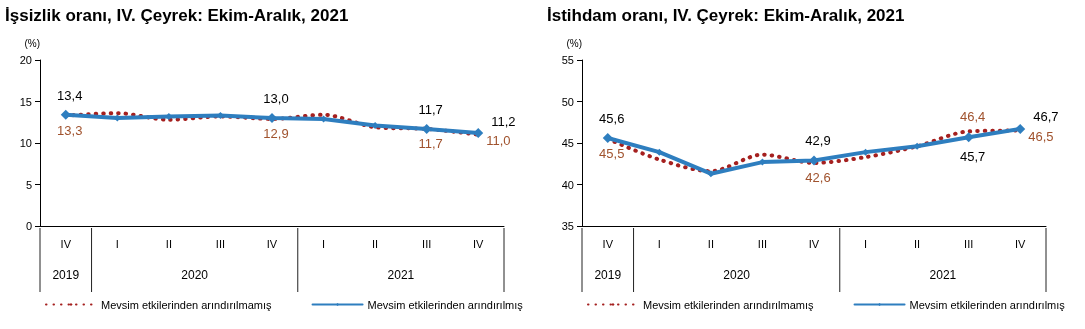 This screenshot has width=1085, height=329. What do you see at coordinates (25, 101) in the screenshot?
I see `y-tick-label: 15` at bounding box center [25, 101].